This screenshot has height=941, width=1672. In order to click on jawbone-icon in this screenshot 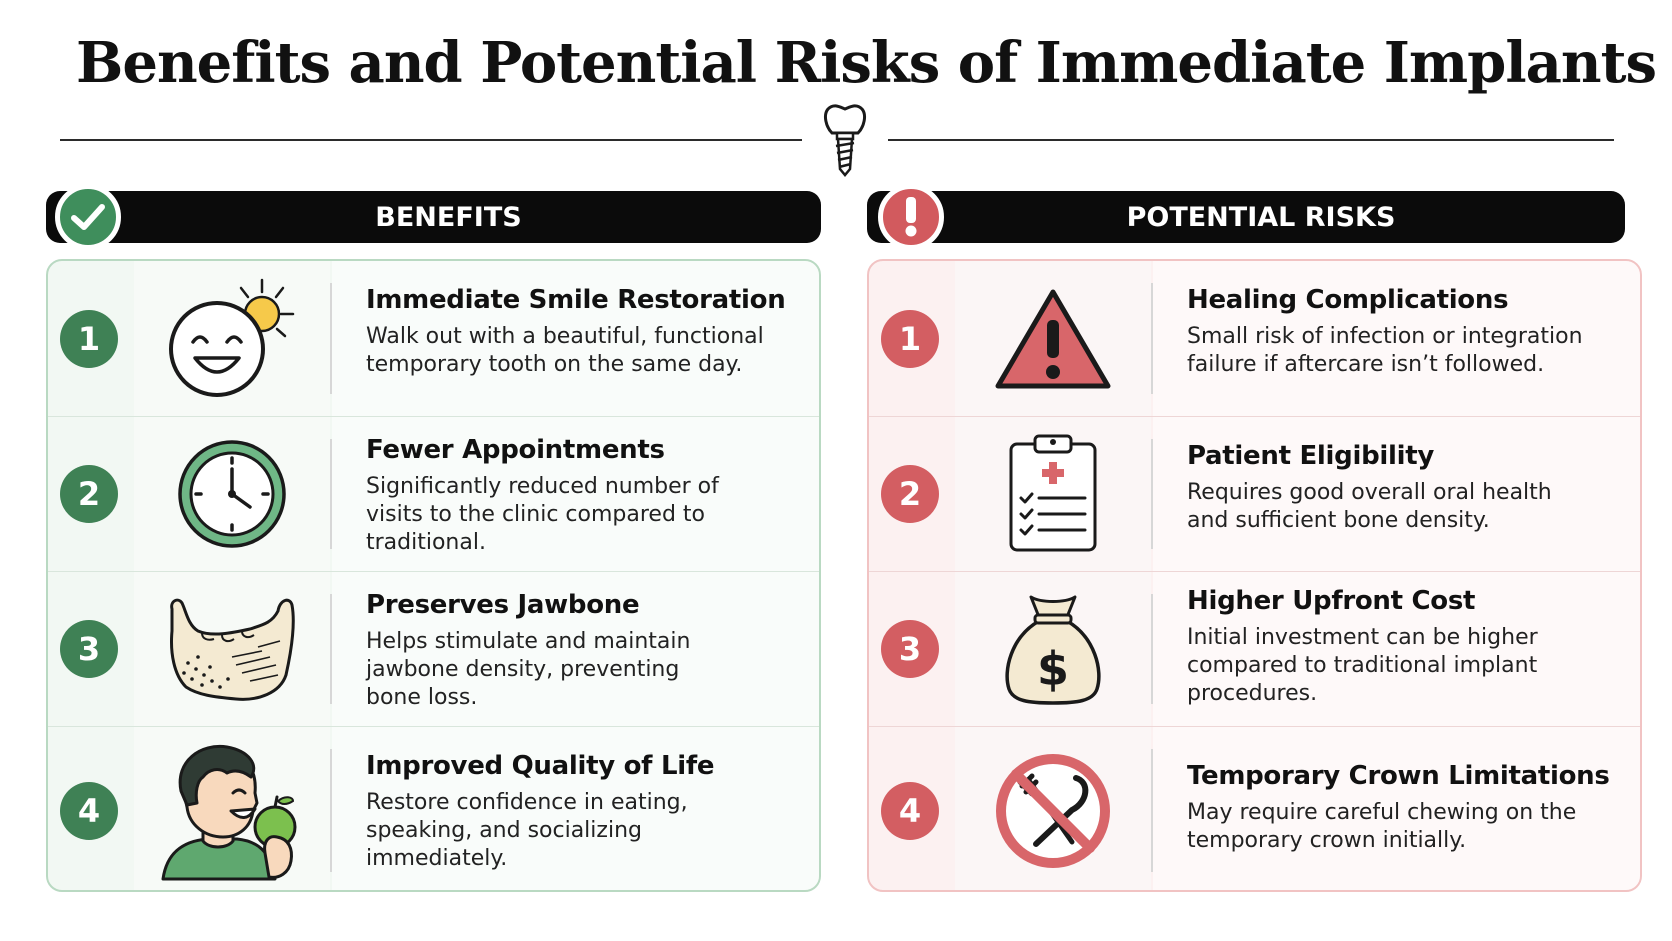, I will do `click(232, 649)`.